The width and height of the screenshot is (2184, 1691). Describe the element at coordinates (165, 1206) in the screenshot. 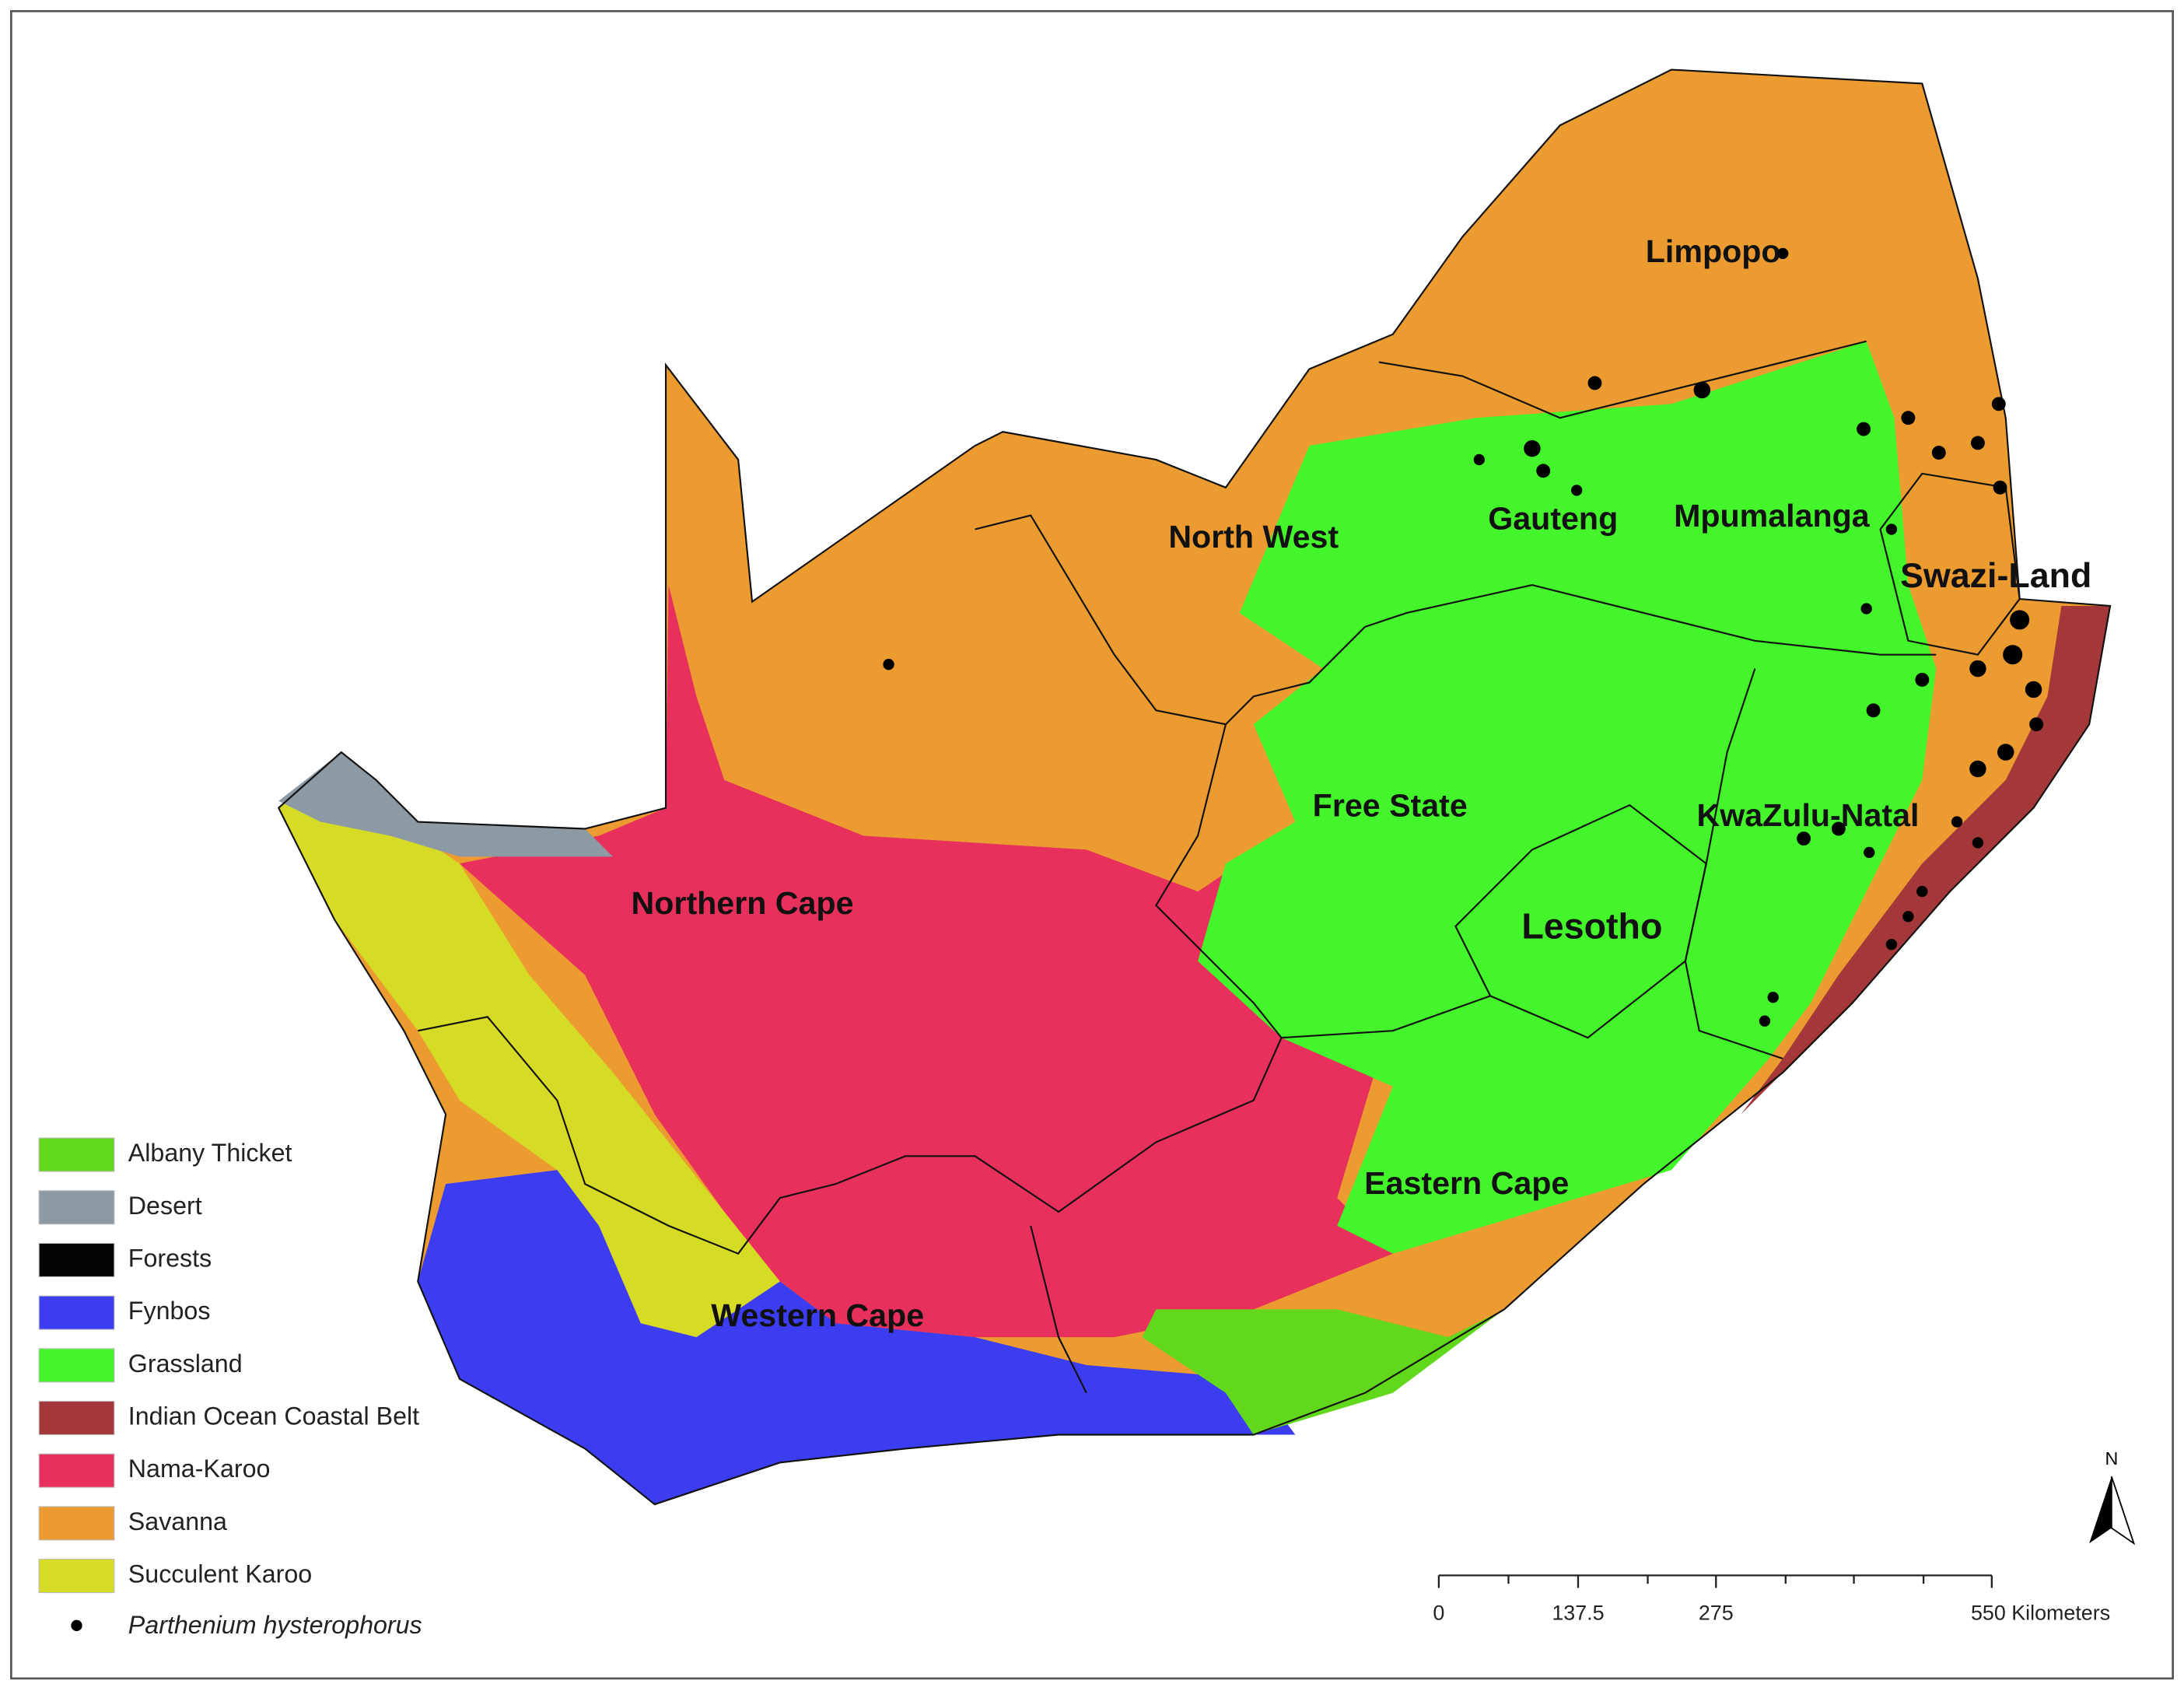

I see `legend-label: Desert` at that location.